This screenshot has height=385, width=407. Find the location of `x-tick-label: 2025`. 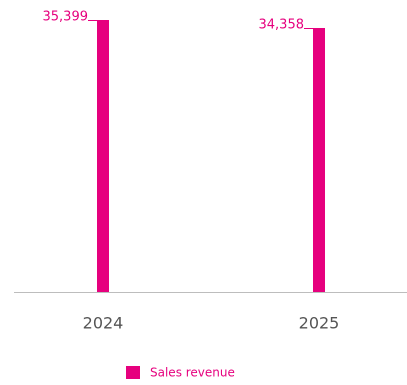

x-tick-label: 2025 is located at coordinates (319, 323).